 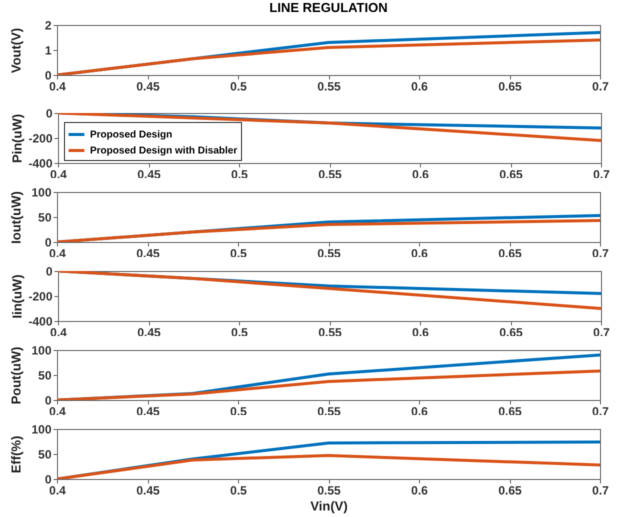 I want to click on y-tick-label: 2, so click(x=48, y=25).